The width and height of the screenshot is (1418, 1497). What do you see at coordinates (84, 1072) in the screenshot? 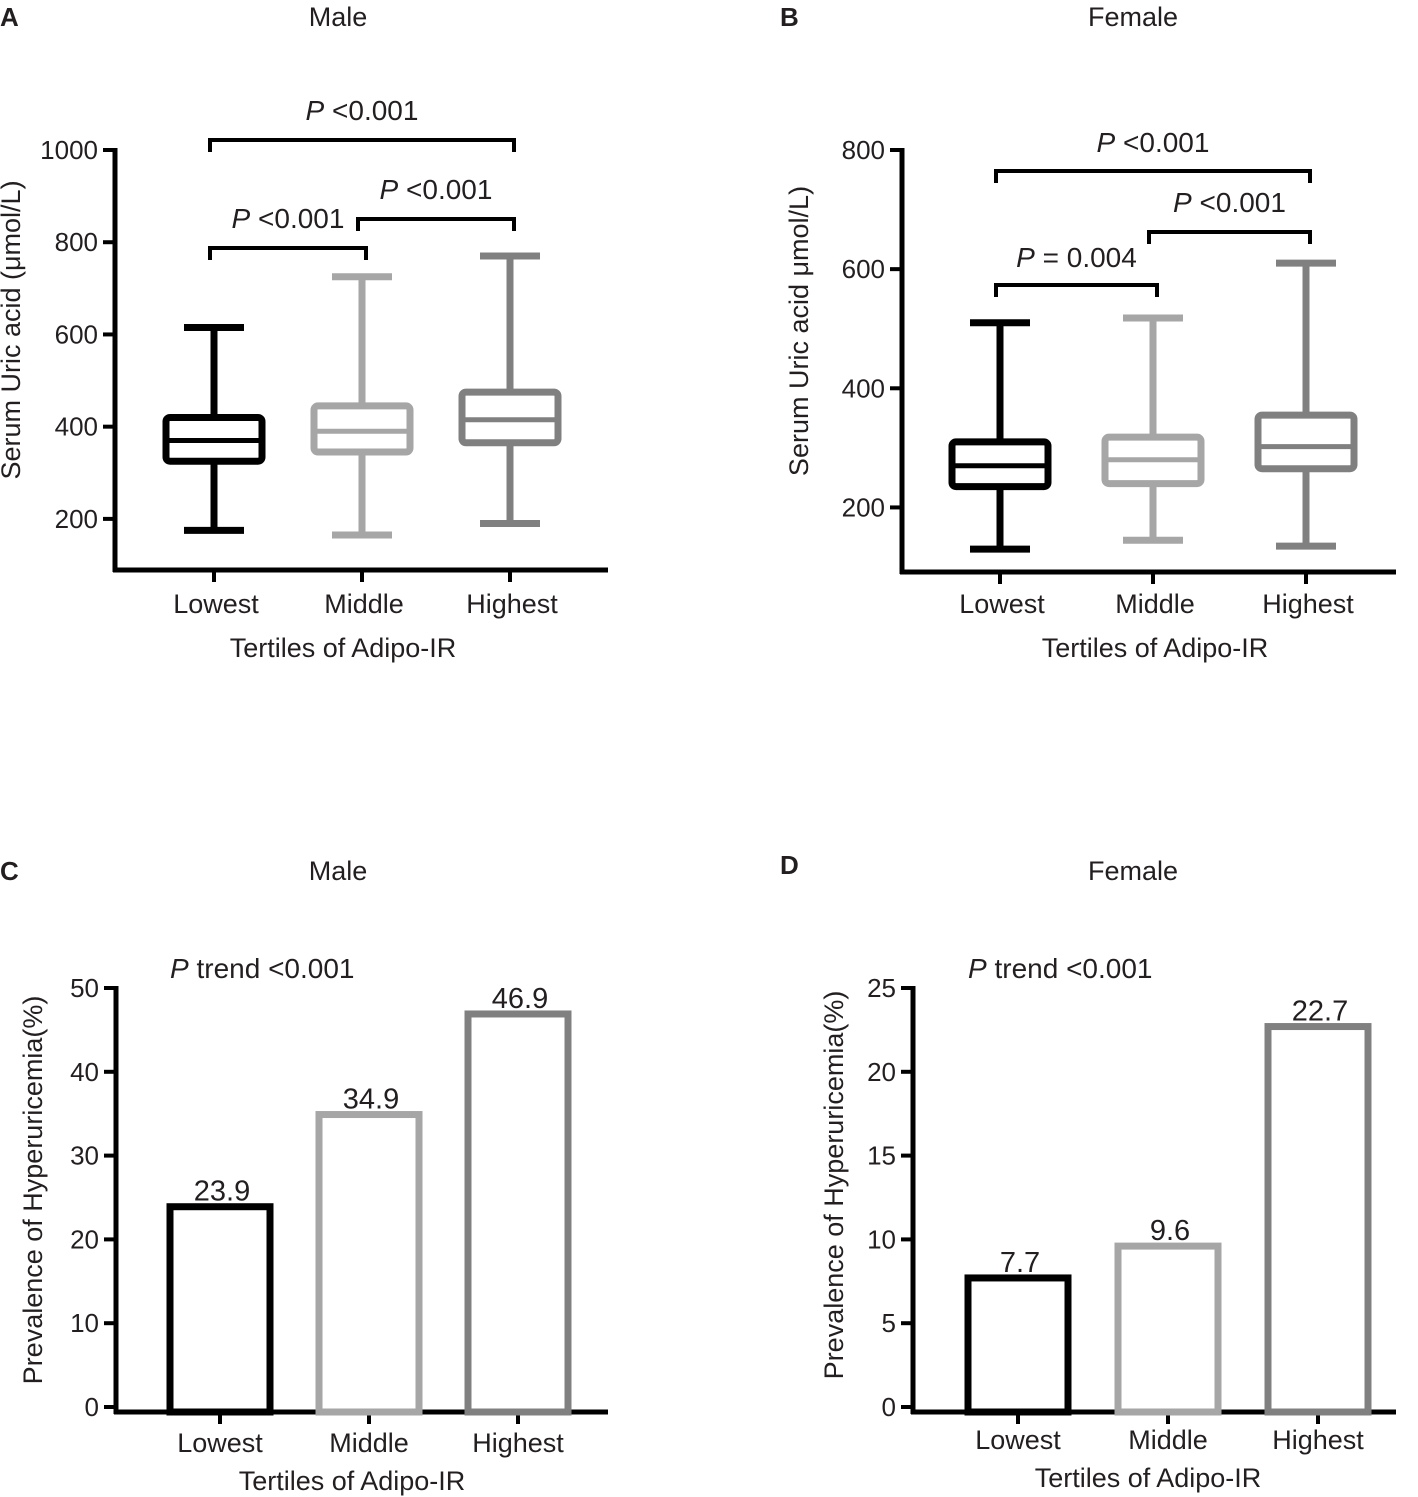
I see `y-tick-label: 40` at bounding box center [84, 1072].